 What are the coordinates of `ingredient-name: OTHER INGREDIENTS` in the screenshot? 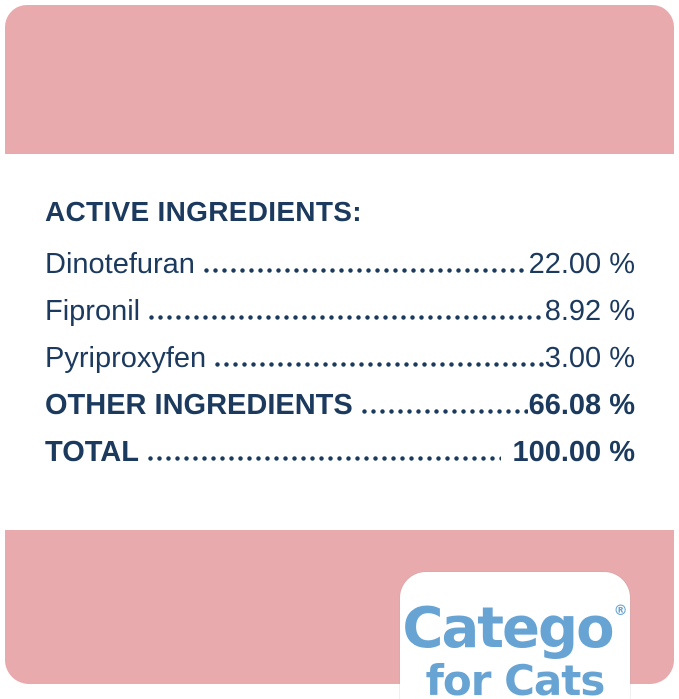 It's located at (199, 405).